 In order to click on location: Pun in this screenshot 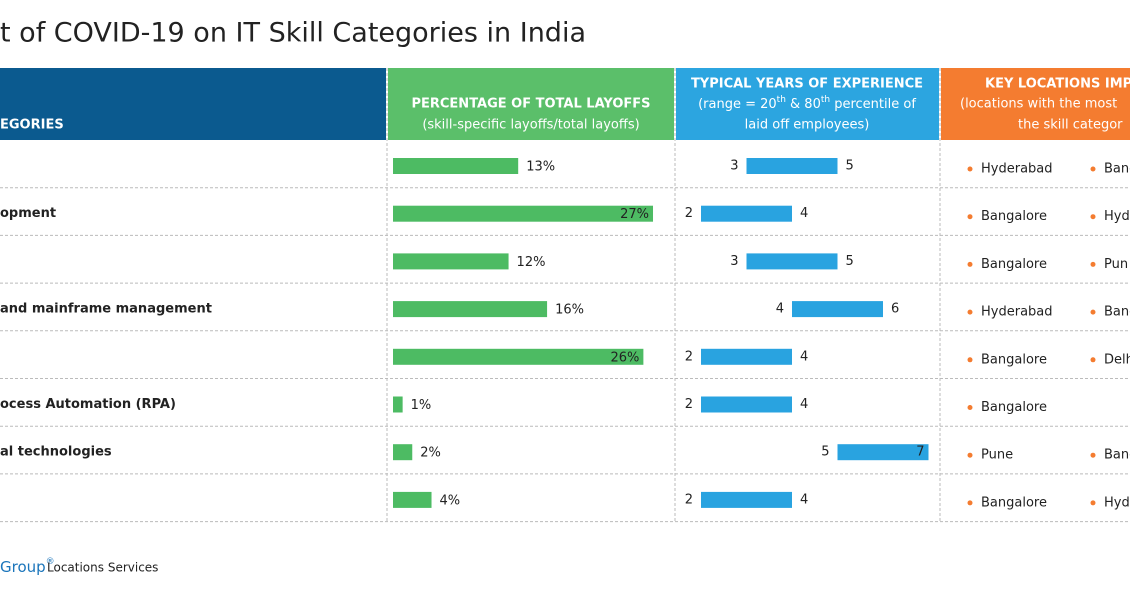, I will do `click(1116, 264)`.